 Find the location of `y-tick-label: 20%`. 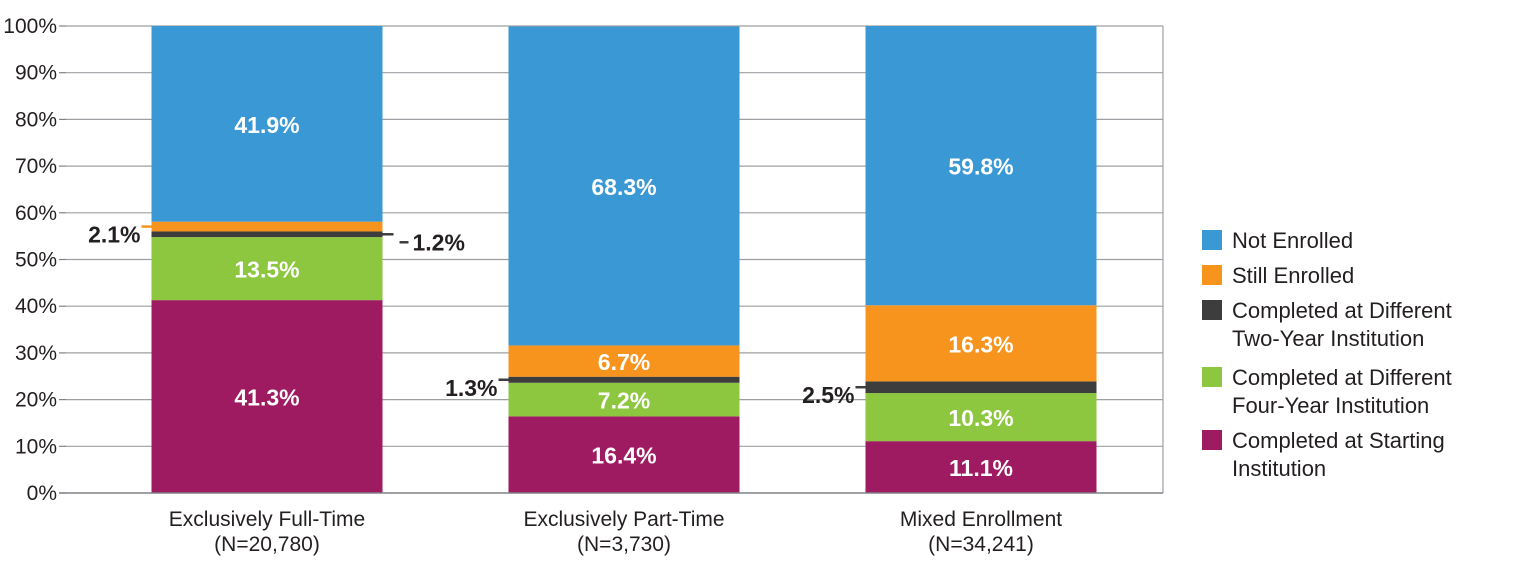

y-tick-label: 20% is located at coordinates (36, 400).